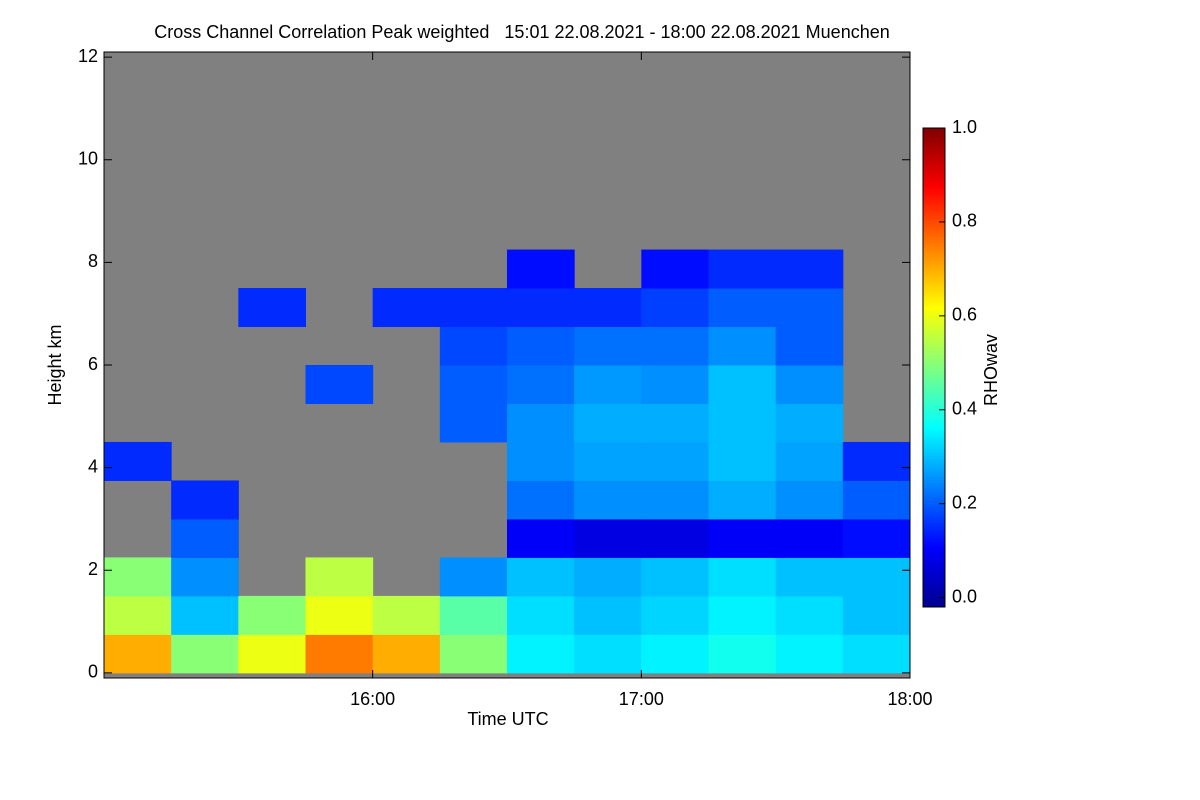  I want to click on colorbar-tick-label: 1.0, so click(964, 127).